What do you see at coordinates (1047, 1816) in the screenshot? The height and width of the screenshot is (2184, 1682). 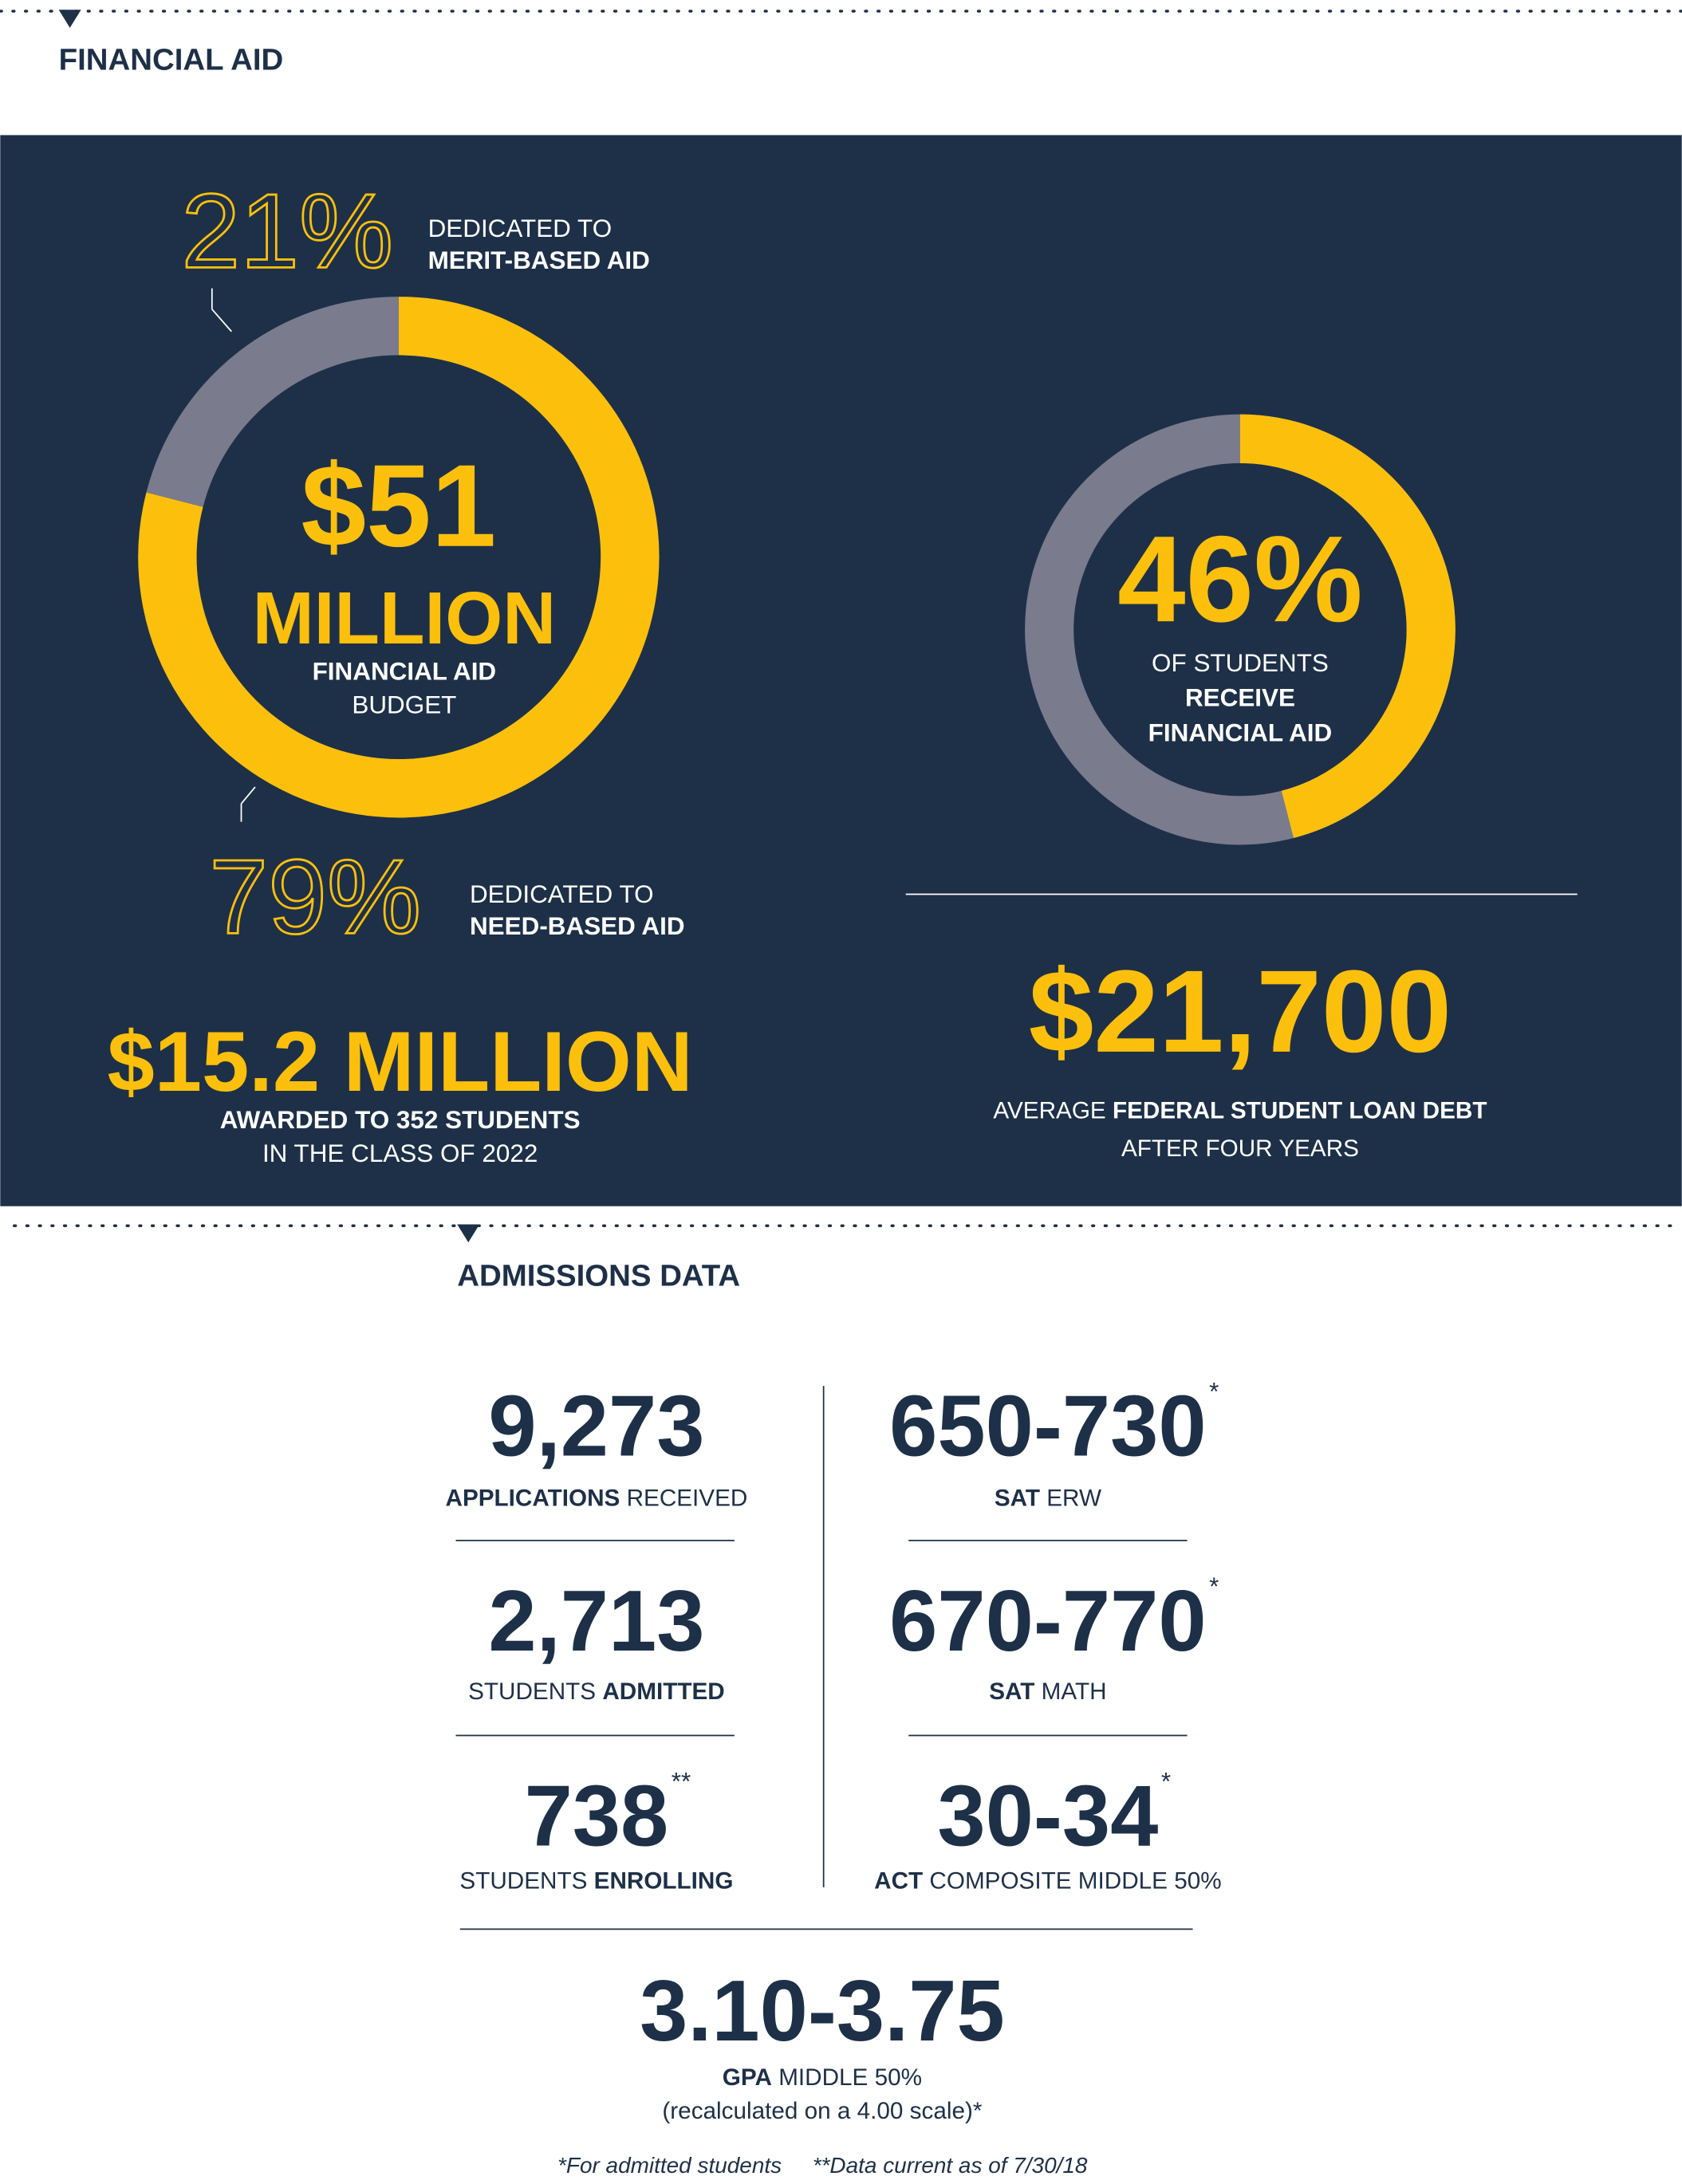 I see `stat-value: 30-34` at bounding box center [1047, 1816].